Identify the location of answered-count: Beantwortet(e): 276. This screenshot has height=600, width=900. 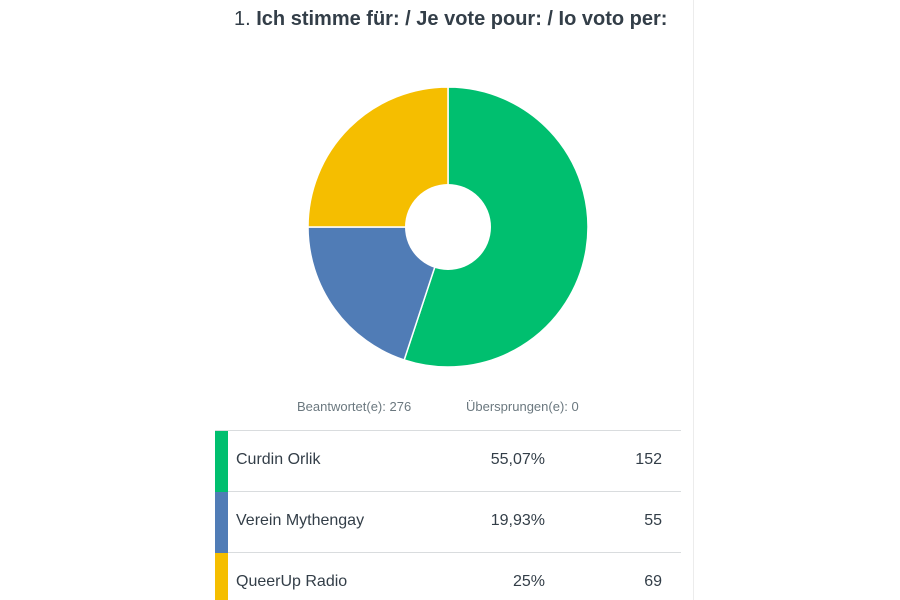
(354, 406).